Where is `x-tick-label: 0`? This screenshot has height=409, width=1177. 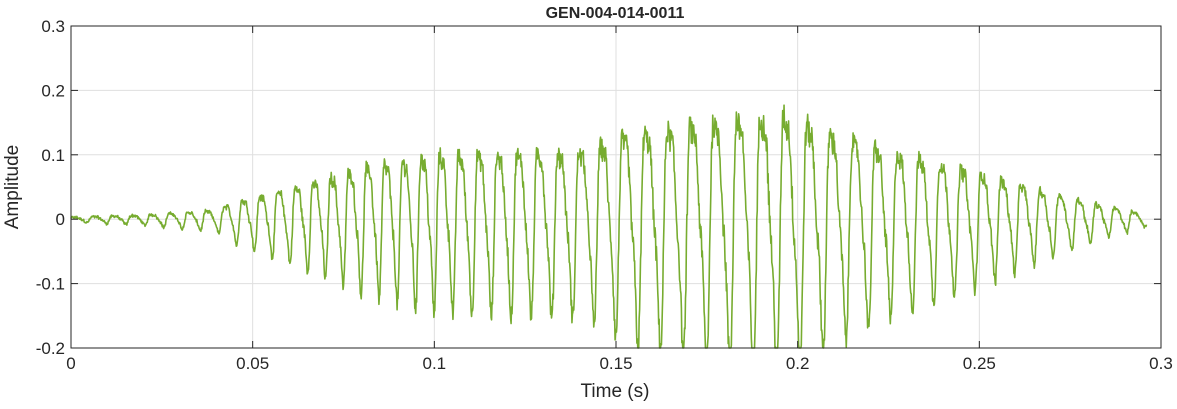 x-tick-label: 0 is located at coordinates (70, 363).